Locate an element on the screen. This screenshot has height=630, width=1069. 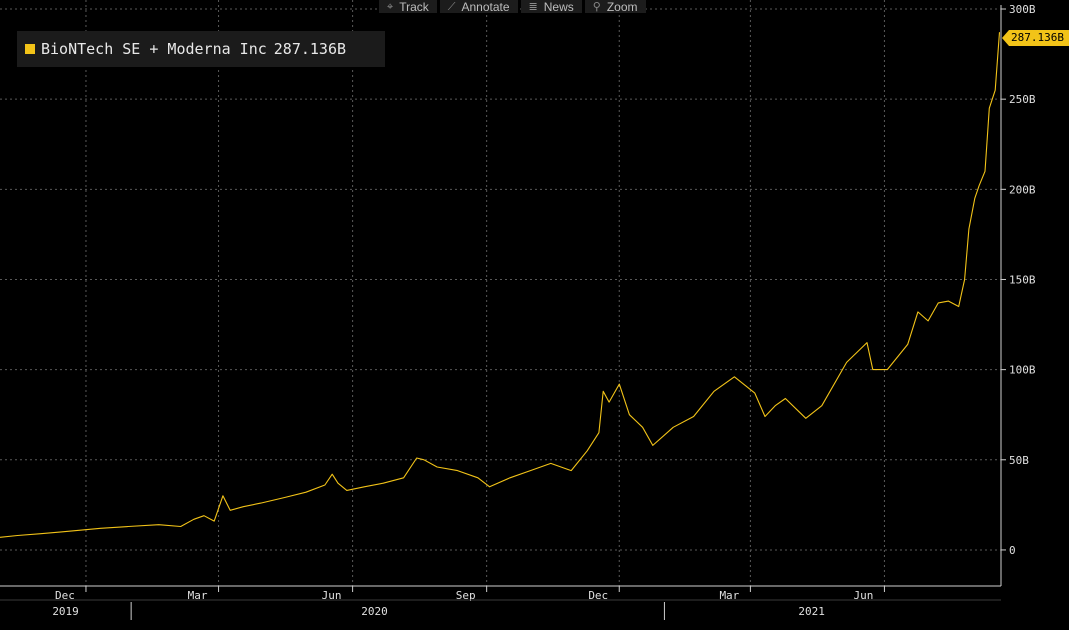
news-button: ≣ News is located at coordinates (551, 6).